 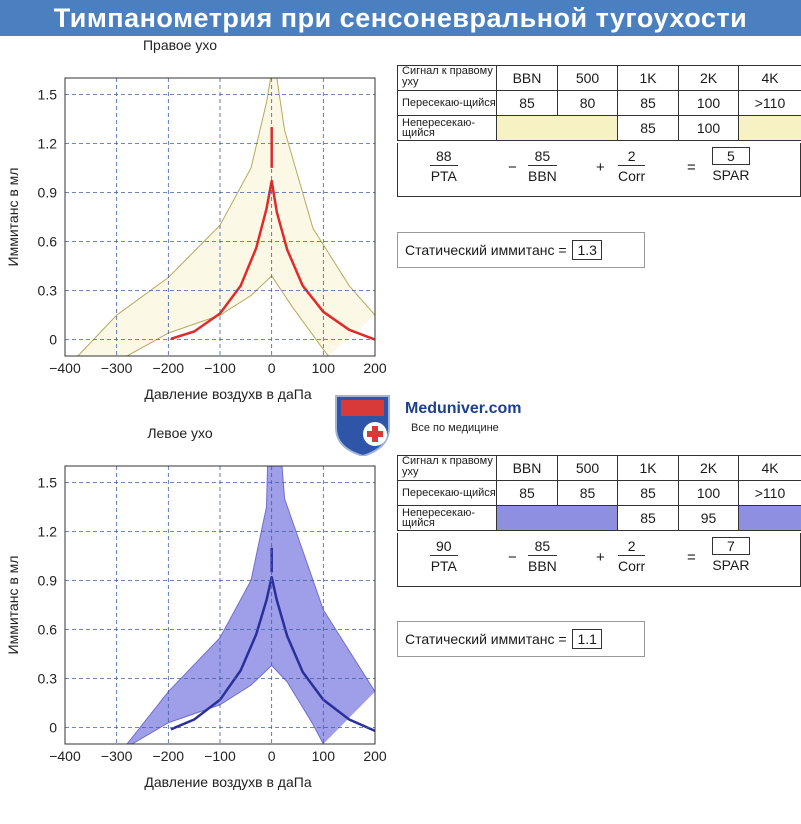 I want to click on row-label-uncrossed: Непересекаю-щийся, so click(x=447, y=128).